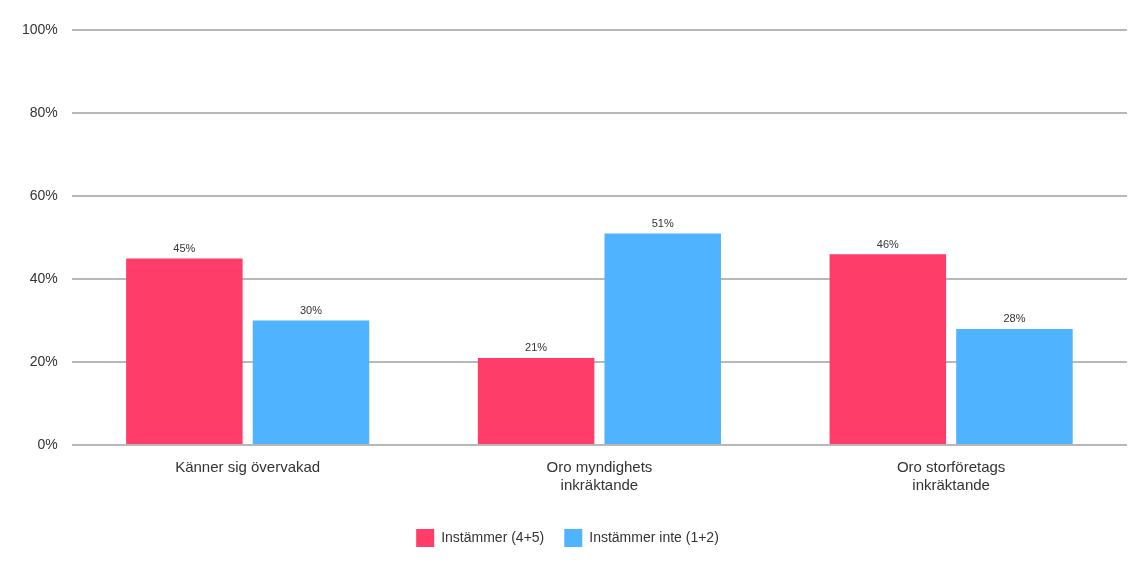 The width and height of the screenshot is (1135, 565). I want to click on data-label: 28%, so click(1014, 318).